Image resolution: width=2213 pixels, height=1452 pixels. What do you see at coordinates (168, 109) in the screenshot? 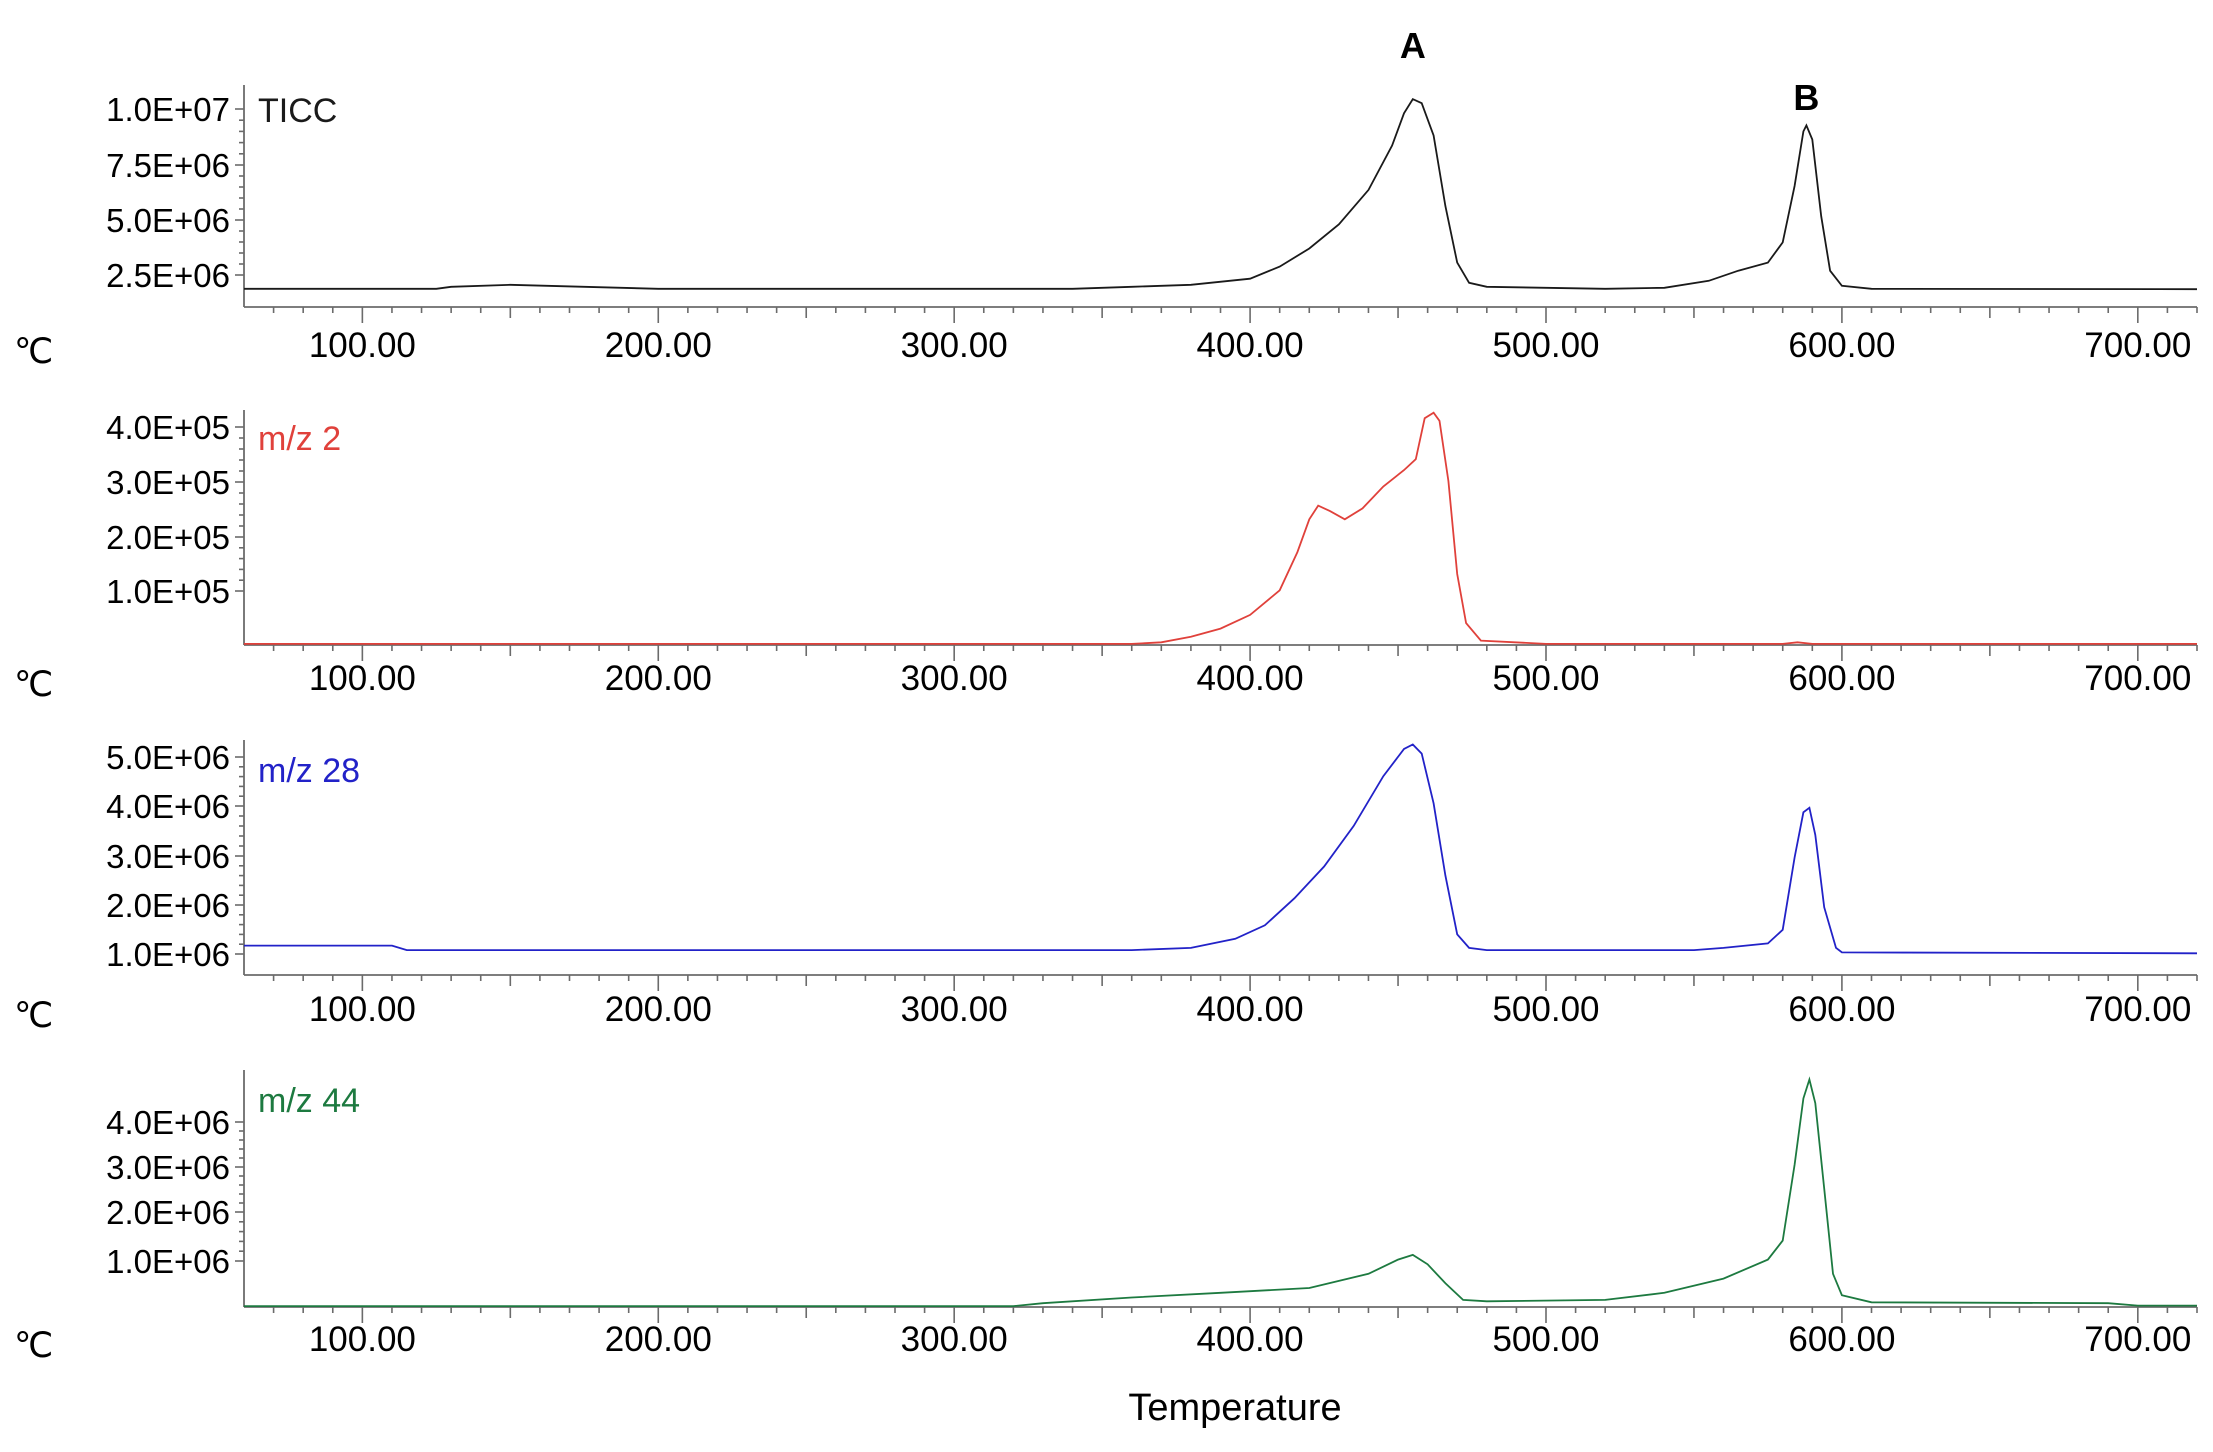
I see `y-tick-label: 1.0E+07` at bounding box center [168, 109].